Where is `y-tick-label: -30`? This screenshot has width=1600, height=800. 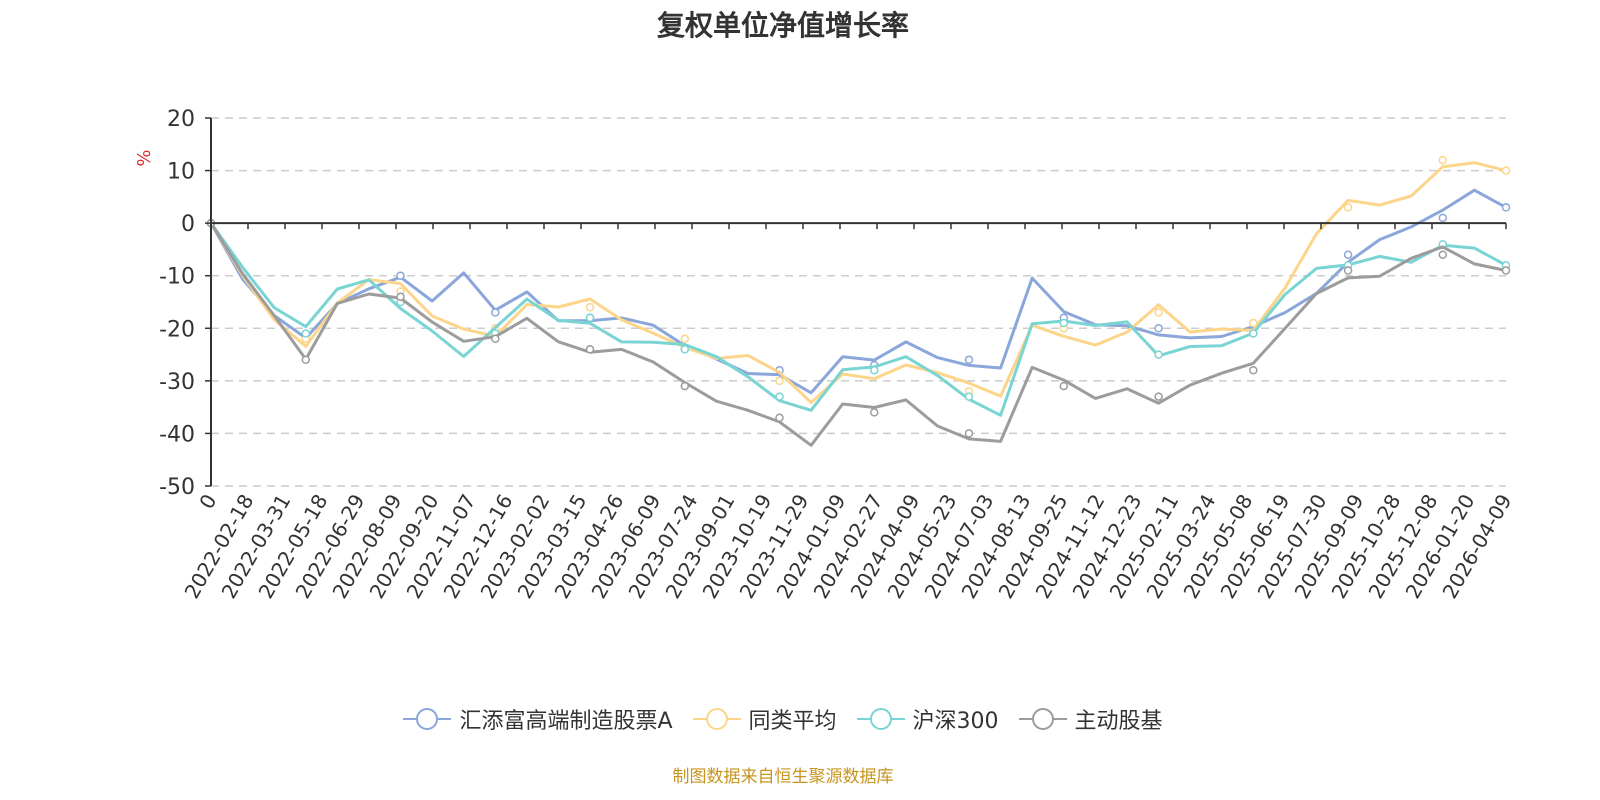
y-tick-label: -30 is located at coordinates (177, 382).